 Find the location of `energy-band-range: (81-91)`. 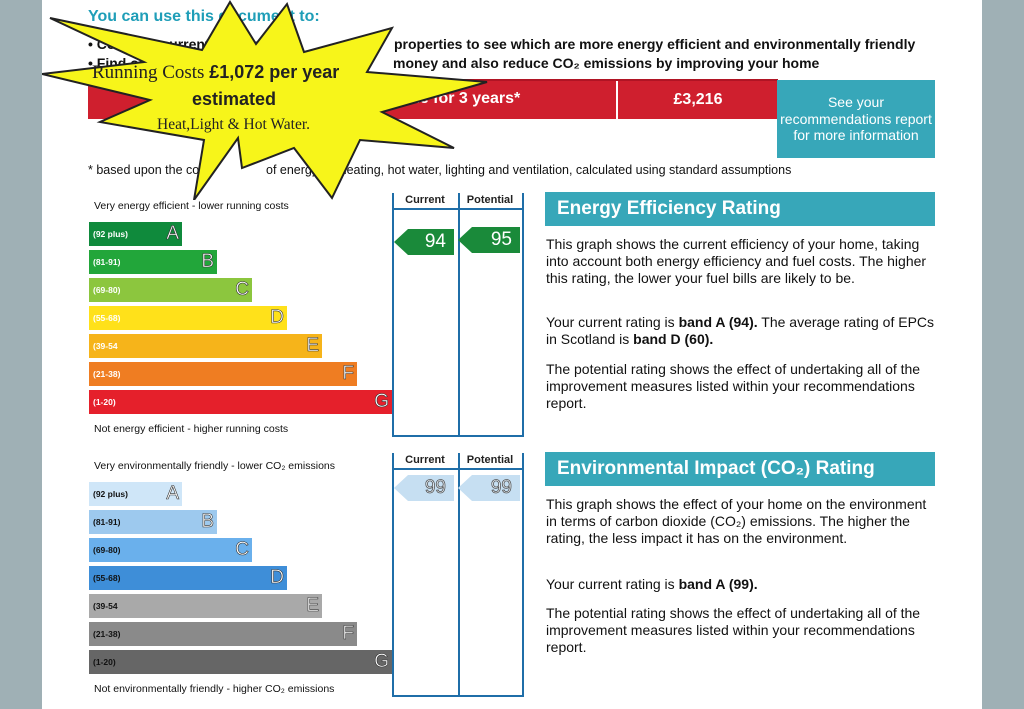

energy-band-range: (81-91) is located at coordinates (107, 262).